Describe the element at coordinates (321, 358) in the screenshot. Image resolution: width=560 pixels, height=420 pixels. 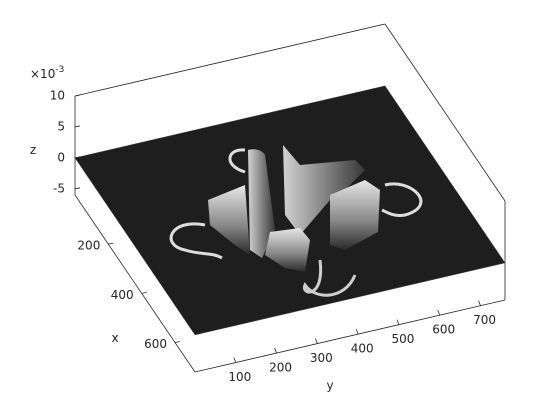
I see `y-tick-label: 300` at that location.